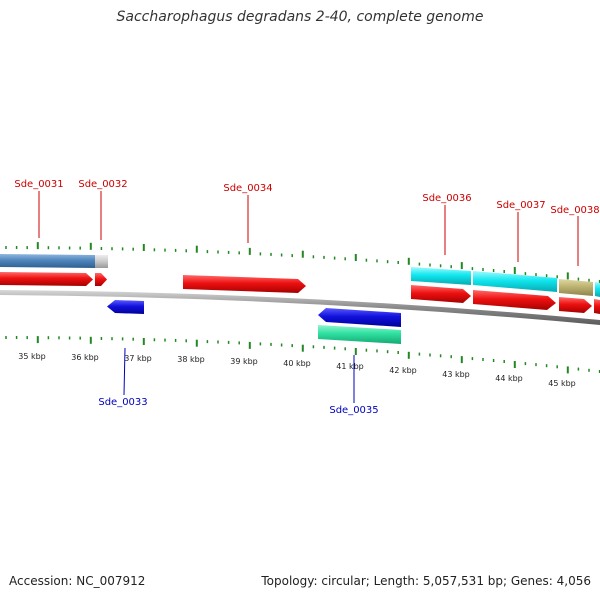 This screenshot has height=600, width=600. Describe the element at coordinates (102, 184) in the screenshot. I see `gene-label: Sde_0032` at that location.